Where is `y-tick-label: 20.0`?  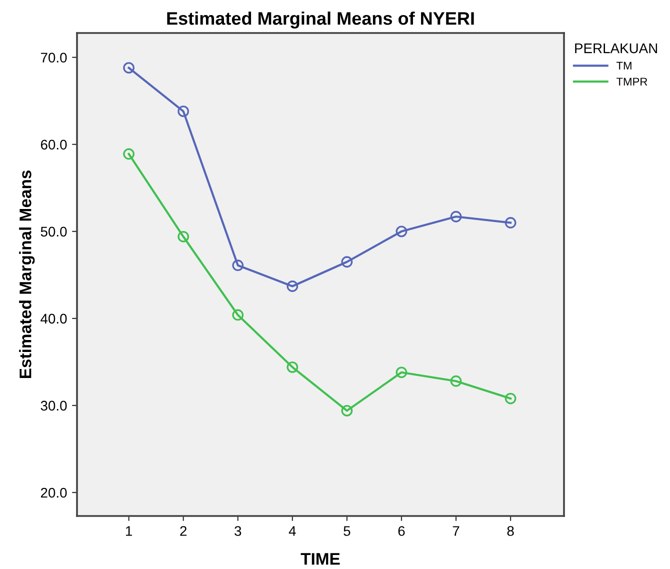
y-tick-label: 20.0 is located at coordinates (53, 493).